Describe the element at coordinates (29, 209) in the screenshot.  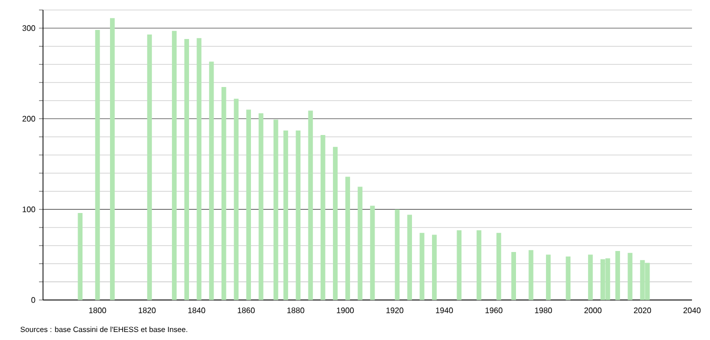
I see `y-tick-label: 100` at that location.